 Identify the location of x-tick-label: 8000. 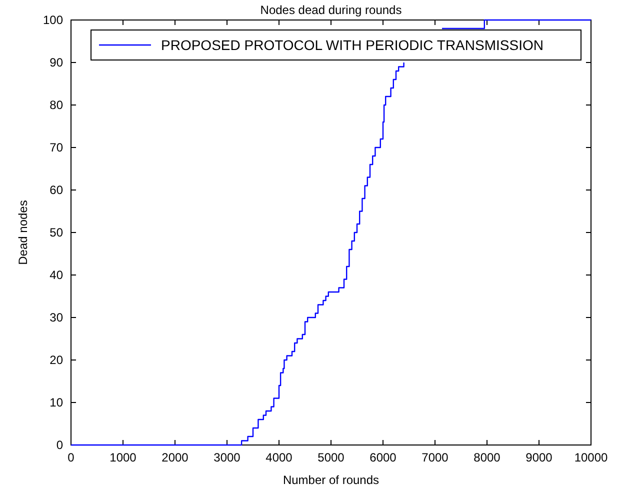
(487, 457).